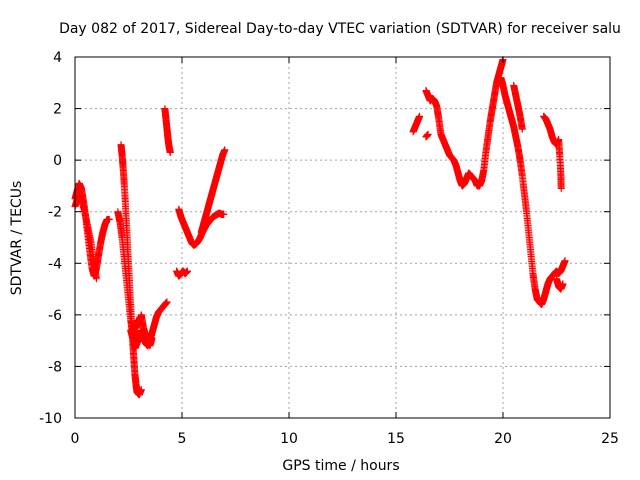 The height and width of the screenshot is (480, 640). What do you see at coordinates (55, 316) in the screenshot?
I see `y-tick-label: -6` at bounding box center [55, 316].